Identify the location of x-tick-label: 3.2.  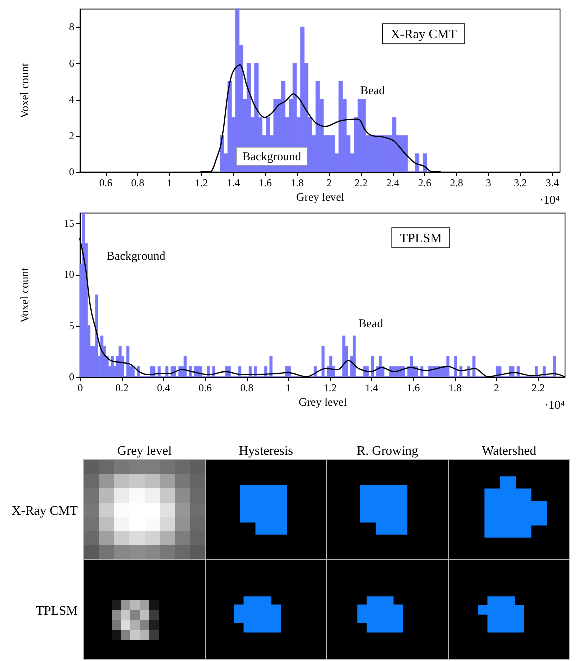
(521, 184).